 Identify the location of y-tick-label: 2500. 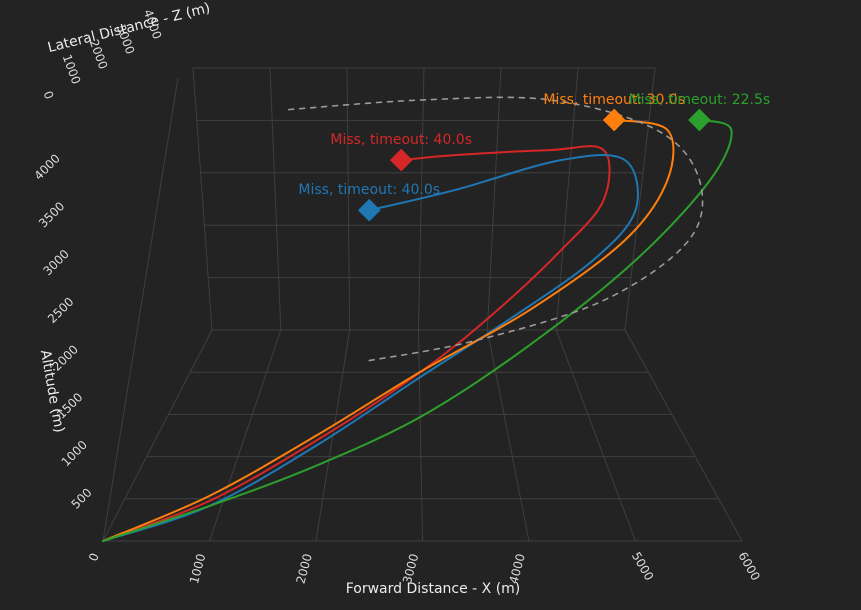
(60, 310).